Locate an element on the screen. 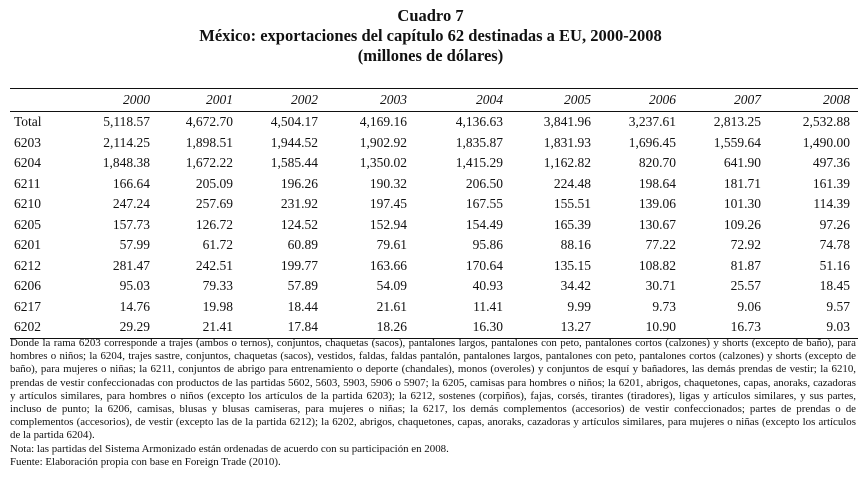 The image size is (861, 481). value-cell: 206.50 is located at coordinates (484, 183).